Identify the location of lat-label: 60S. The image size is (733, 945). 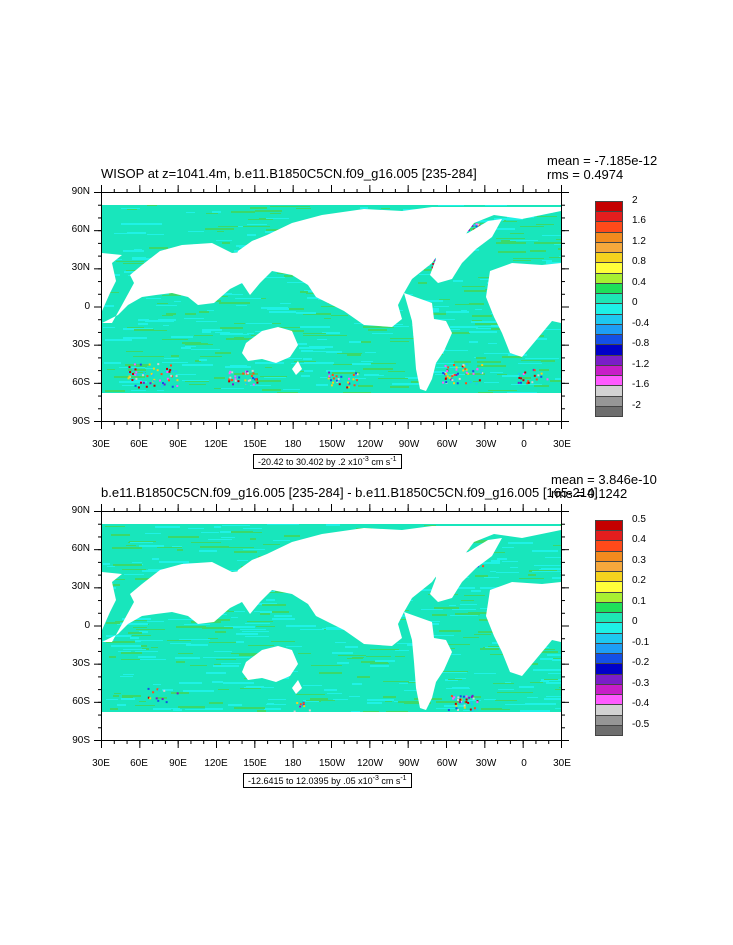
(76, 701).